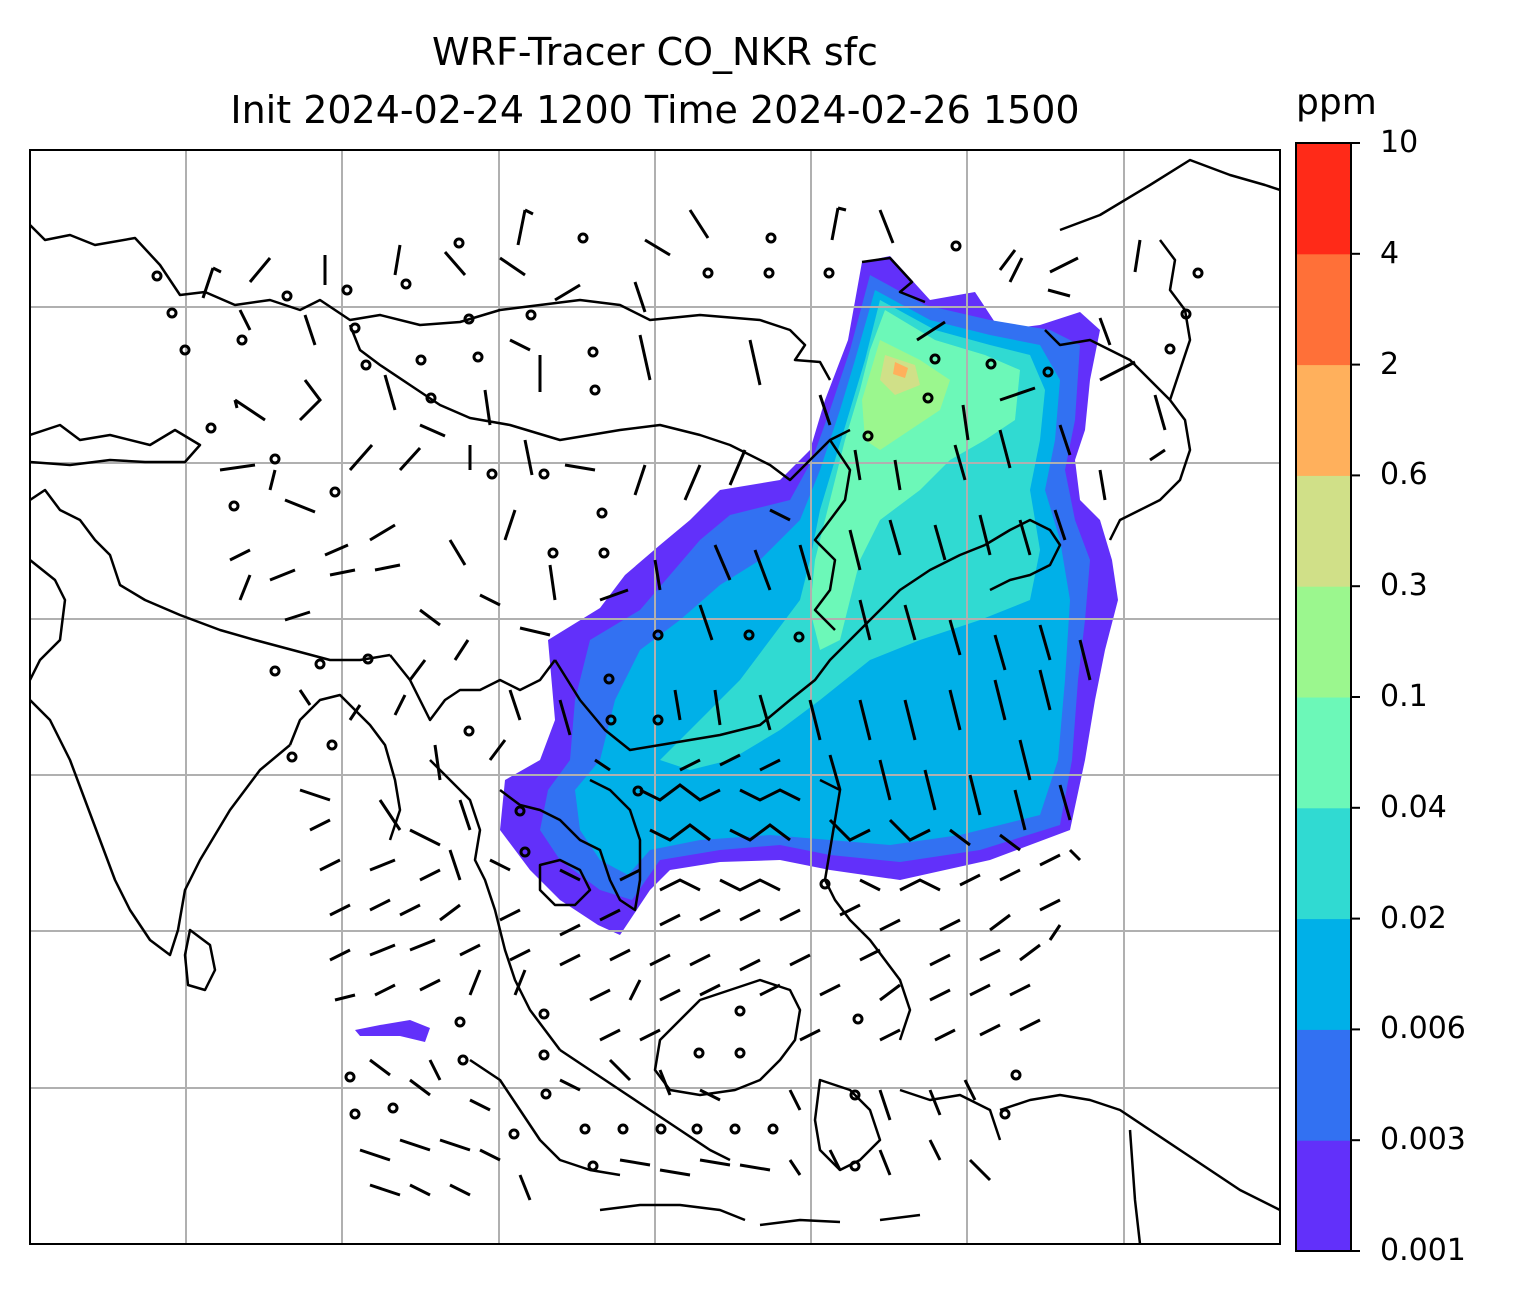 This screenshot has height=1306, width=1528. I want to click on colorbar-unit-label: ppm, so click(1336, 102).